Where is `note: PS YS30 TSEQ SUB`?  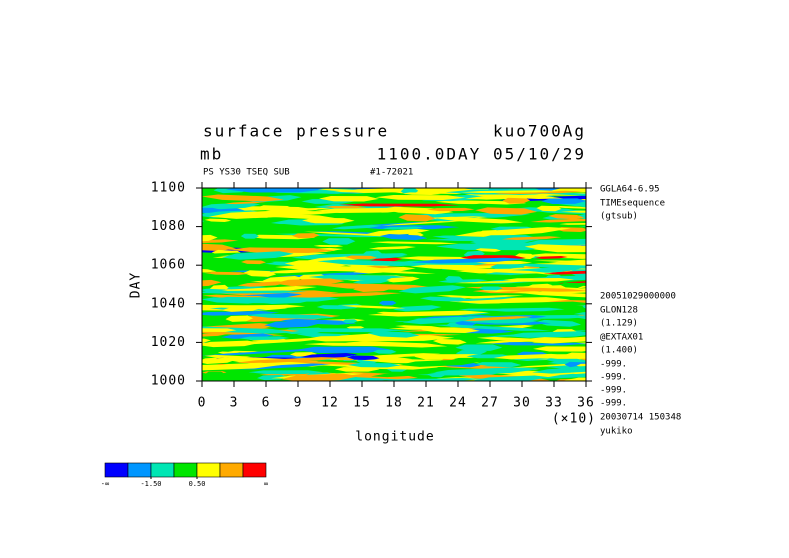 note: PS YS30 TSEQ SUB is located at coordinates (246, 173).